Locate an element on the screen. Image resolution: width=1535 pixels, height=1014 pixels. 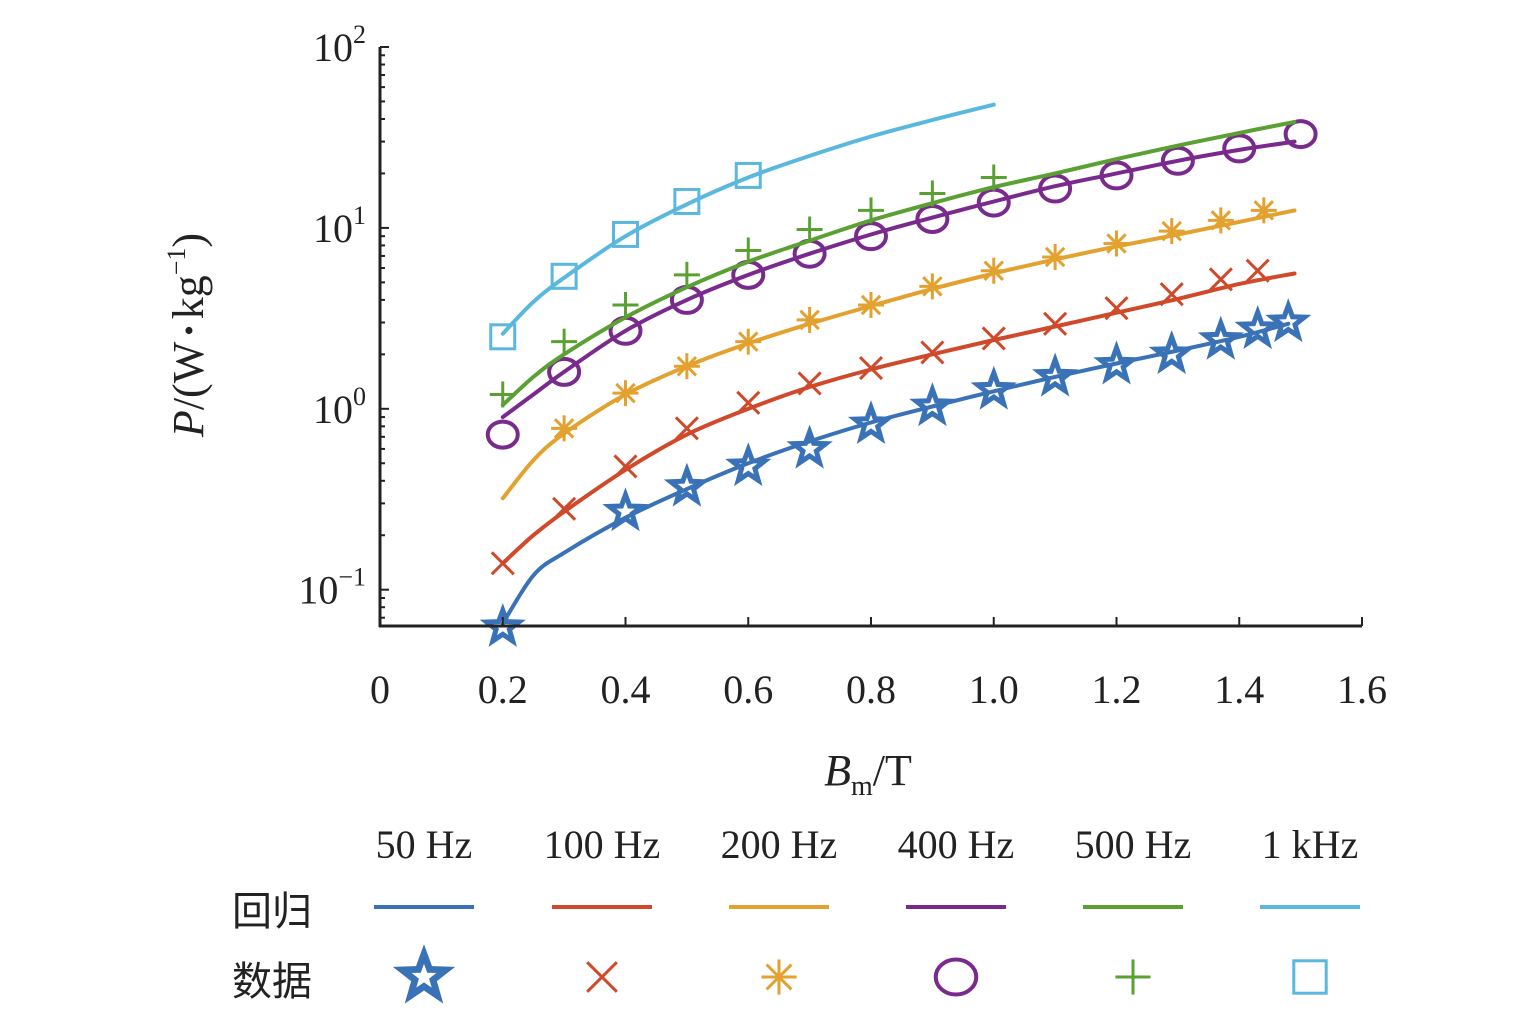
x-tick-label: 0.8 is located at coordinates (871, 689).